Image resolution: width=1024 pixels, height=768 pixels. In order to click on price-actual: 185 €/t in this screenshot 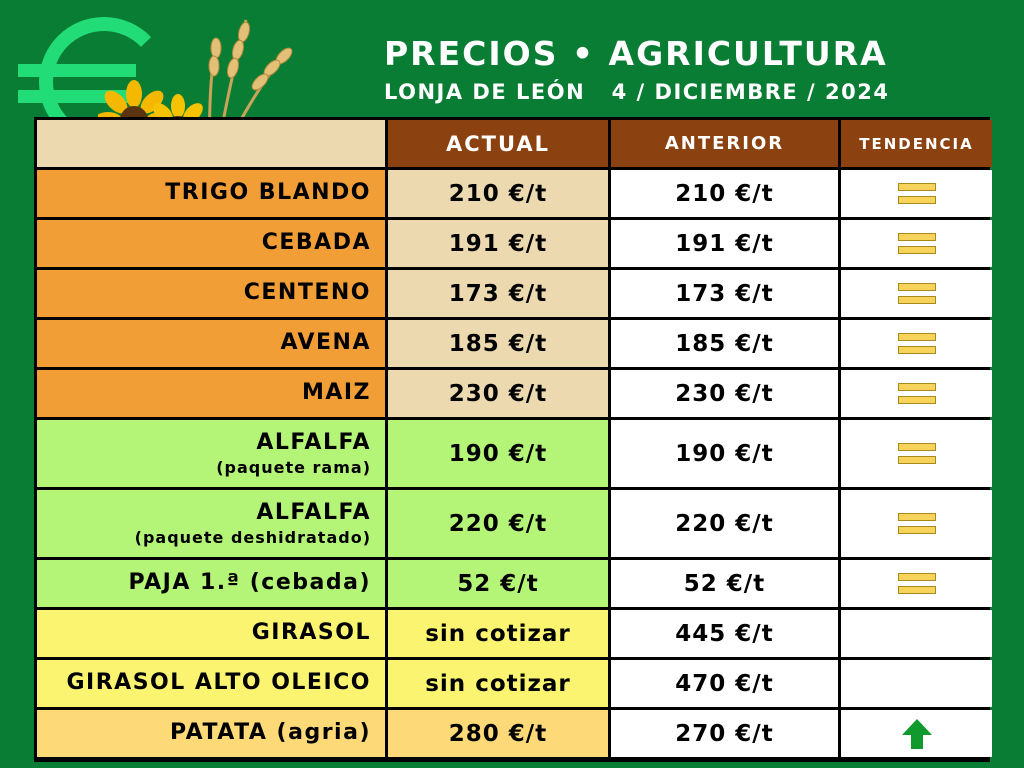, I will do `click(498, 343)`.